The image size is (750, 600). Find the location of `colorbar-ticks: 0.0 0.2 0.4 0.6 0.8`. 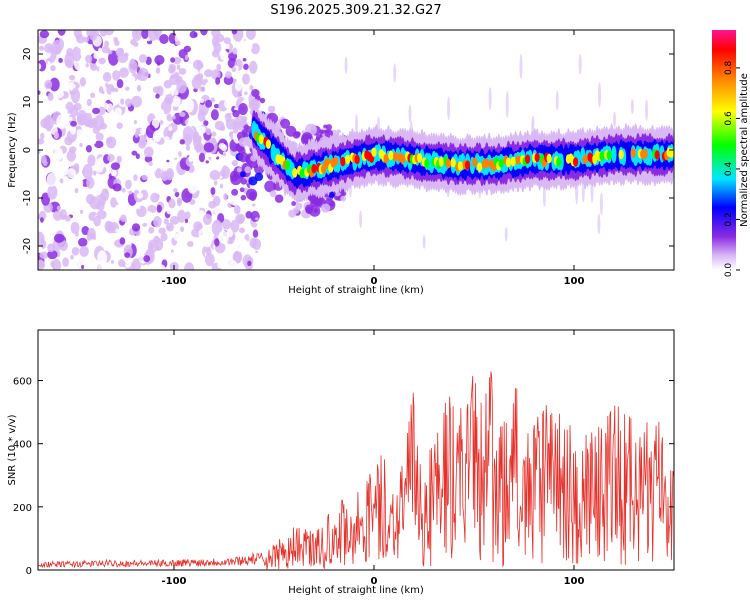

colorbar-ticks: 0.0 0.2 0.4 0.6 0.8 is located at coordinates (732, 168).